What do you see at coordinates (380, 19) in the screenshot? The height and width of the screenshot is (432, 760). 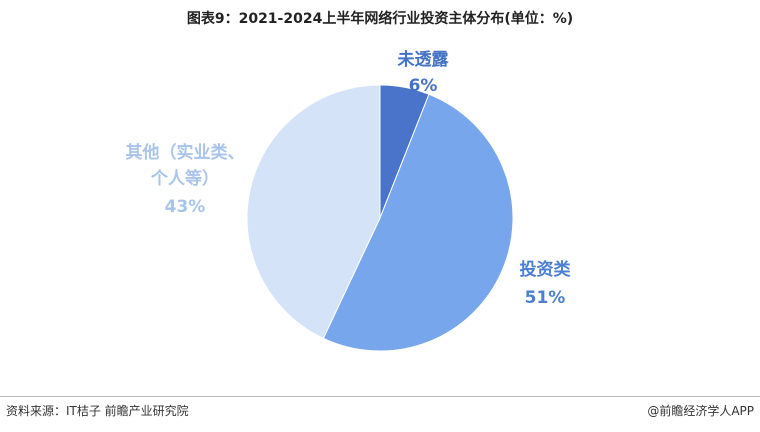 I see `chart-title: 图表9：2021-2024上半年网络行业投资主体分布(单位：%)` at bounding box center [380, 19].